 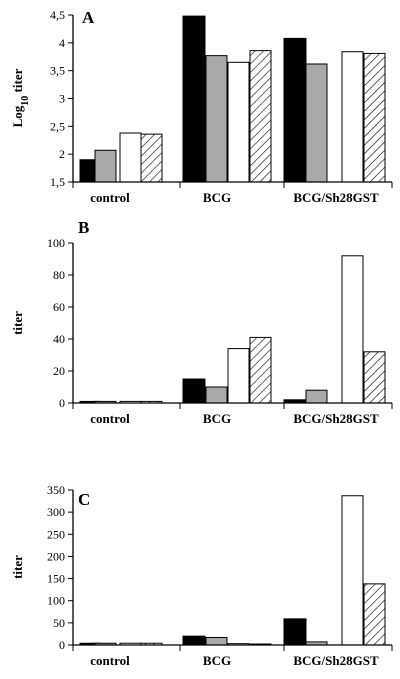 I want to click on y-tick-label: 50, so click(x=59, y=623).